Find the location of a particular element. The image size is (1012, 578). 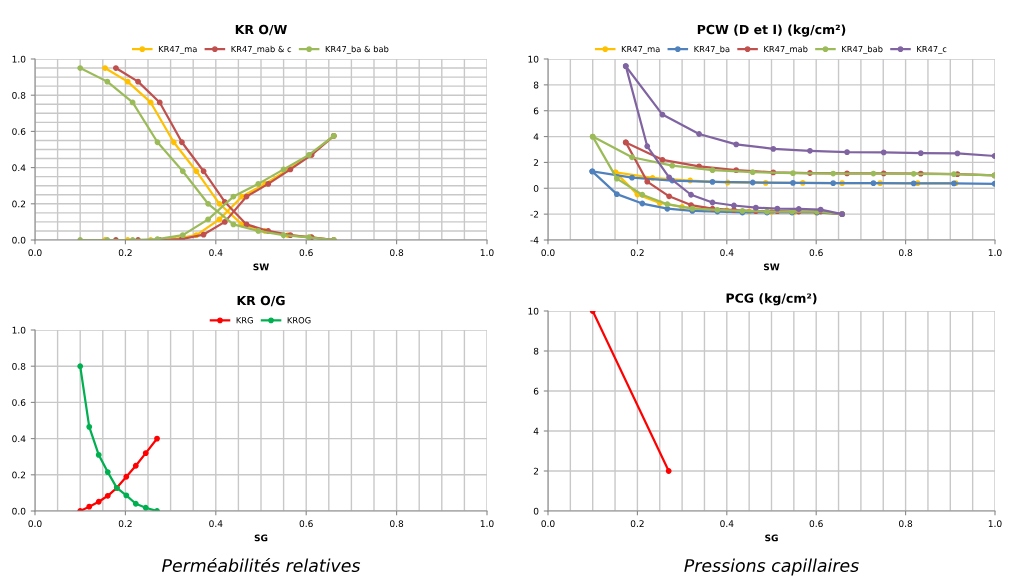

legend-label: KROG is located at coordinates (299, 320).